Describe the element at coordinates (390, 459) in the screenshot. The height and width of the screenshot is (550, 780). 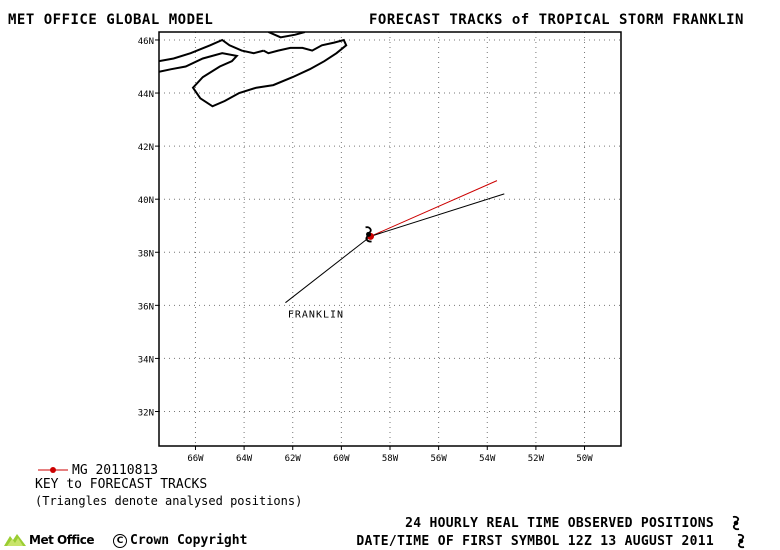
I see `lon-tick-label: 58W` at that location.